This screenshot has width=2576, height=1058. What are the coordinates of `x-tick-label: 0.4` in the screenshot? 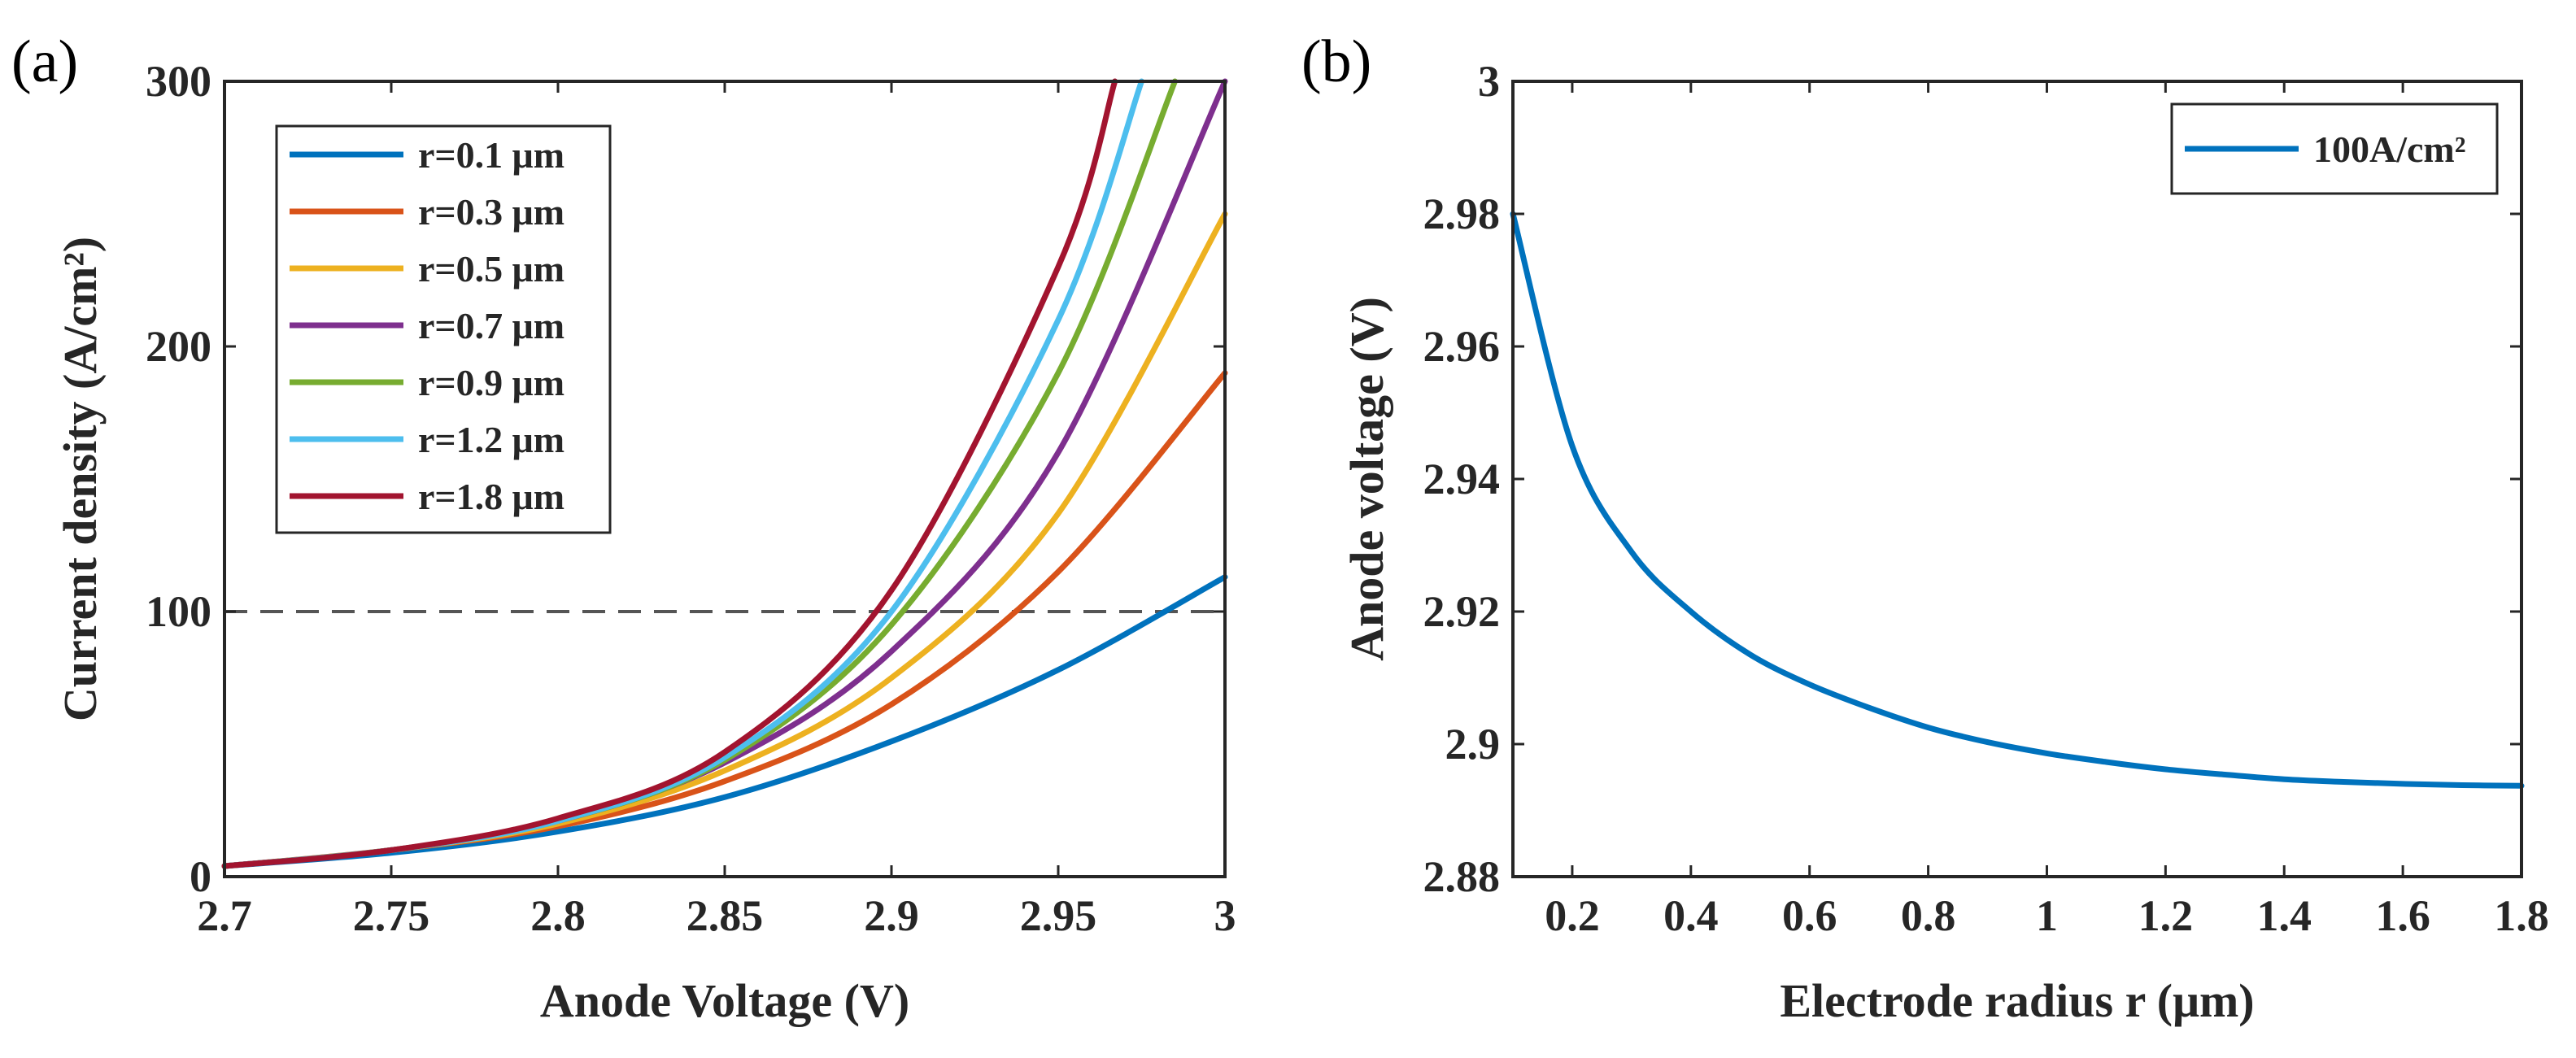 It's located at (1691, 915).